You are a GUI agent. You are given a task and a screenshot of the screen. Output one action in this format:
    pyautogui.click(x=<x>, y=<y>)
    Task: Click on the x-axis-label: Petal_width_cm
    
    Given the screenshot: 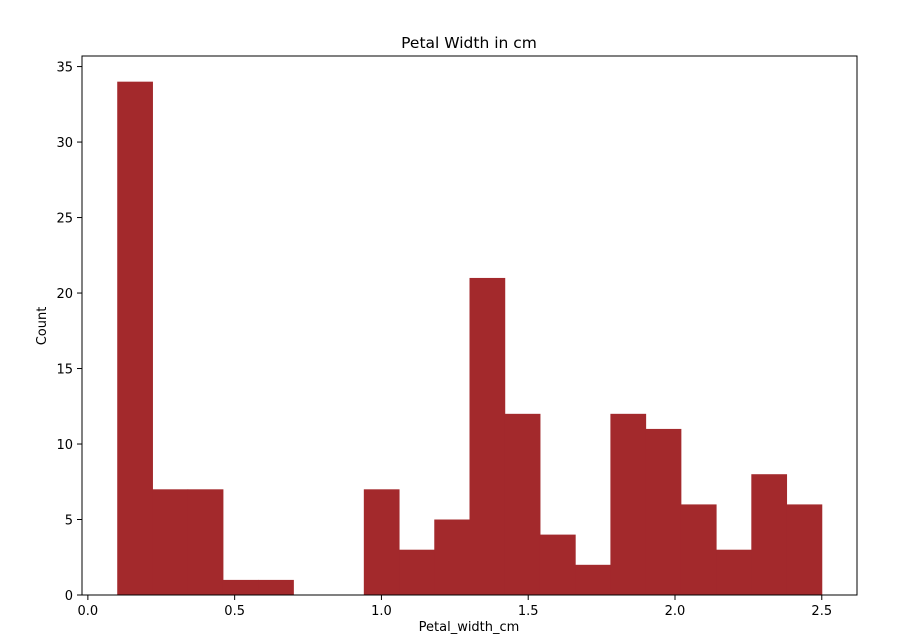 What is the action you would take?
    pyautogui.click(x=469, y=627)
    